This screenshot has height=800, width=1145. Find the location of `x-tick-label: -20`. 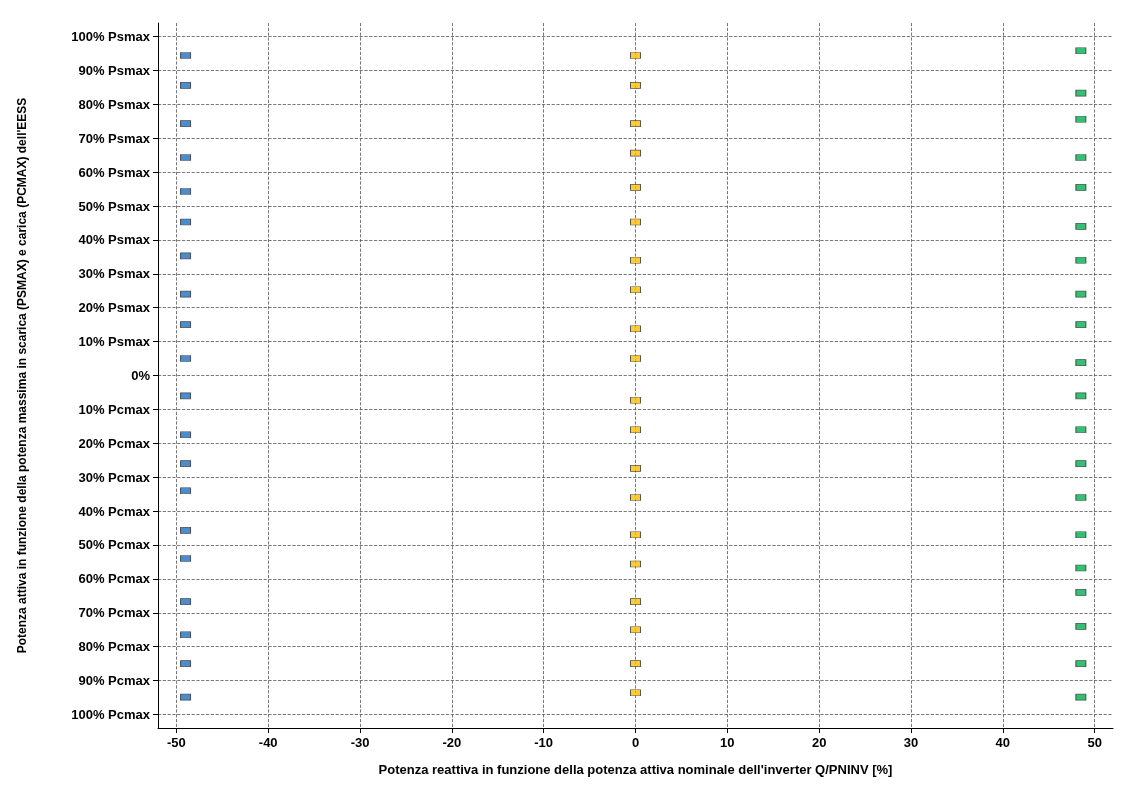

x-tick-label: -20 is located at coordinates (452, 742).